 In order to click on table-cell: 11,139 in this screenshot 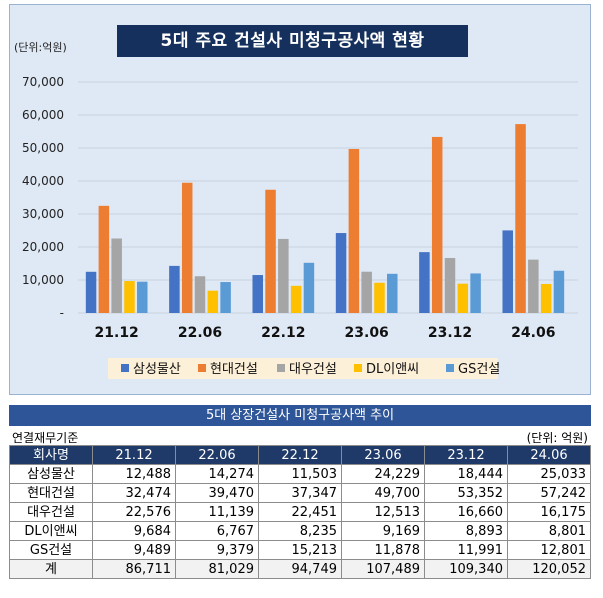, I will do `click(217, 512)`.